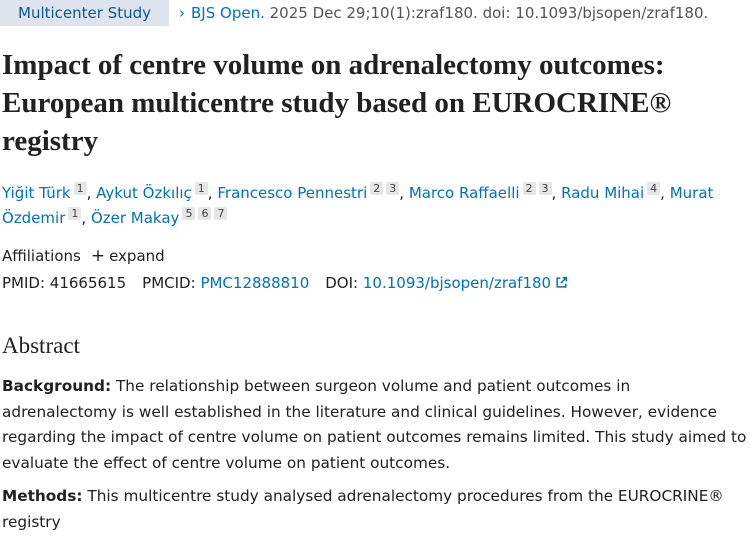  I want to click on author: Radu Mihai 4,, so click(613, 192).